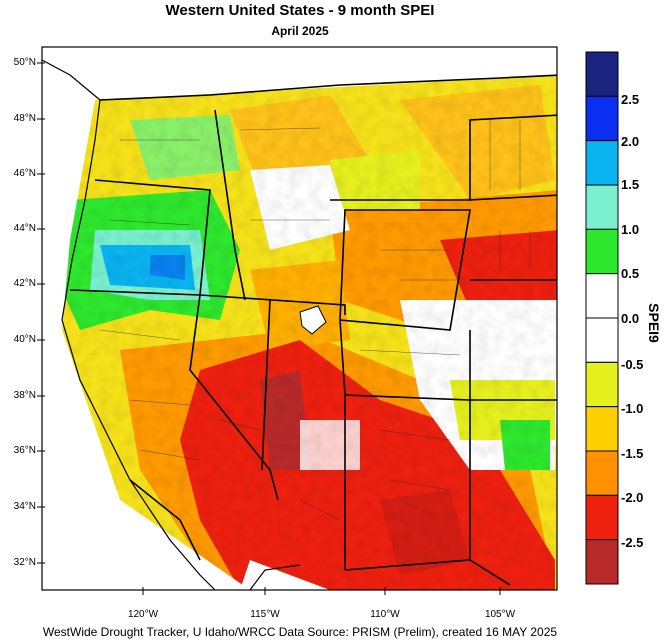 This screenshot has height=641, width=670. I want to click on lat-label: 44°N, so click(24, 228).